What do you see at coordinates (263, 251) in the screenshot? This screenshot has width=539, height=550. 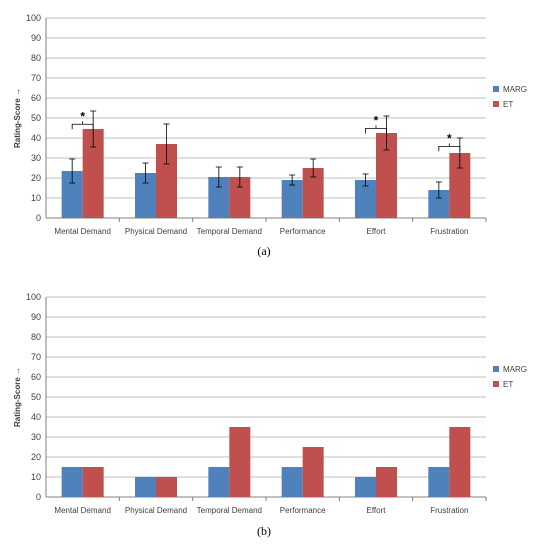 I see `figure-caption: (a)` at bounding box center [263, 251].